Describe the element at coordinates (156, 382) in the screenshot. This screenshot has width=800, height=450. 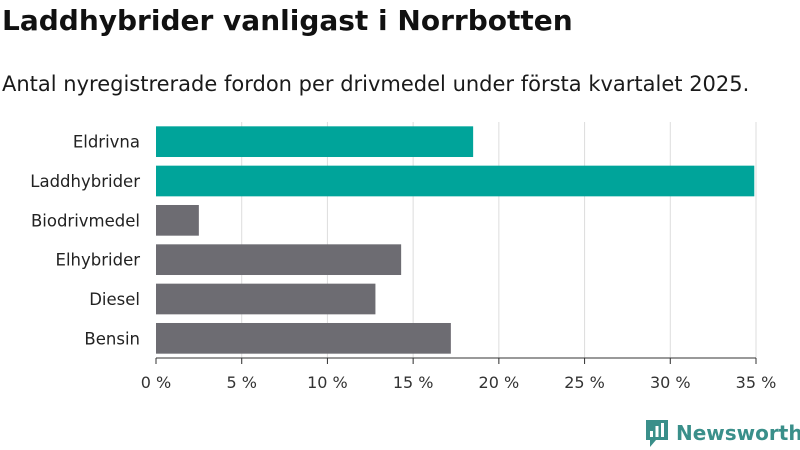
I see `x-tick-label: 0 %` at that location.